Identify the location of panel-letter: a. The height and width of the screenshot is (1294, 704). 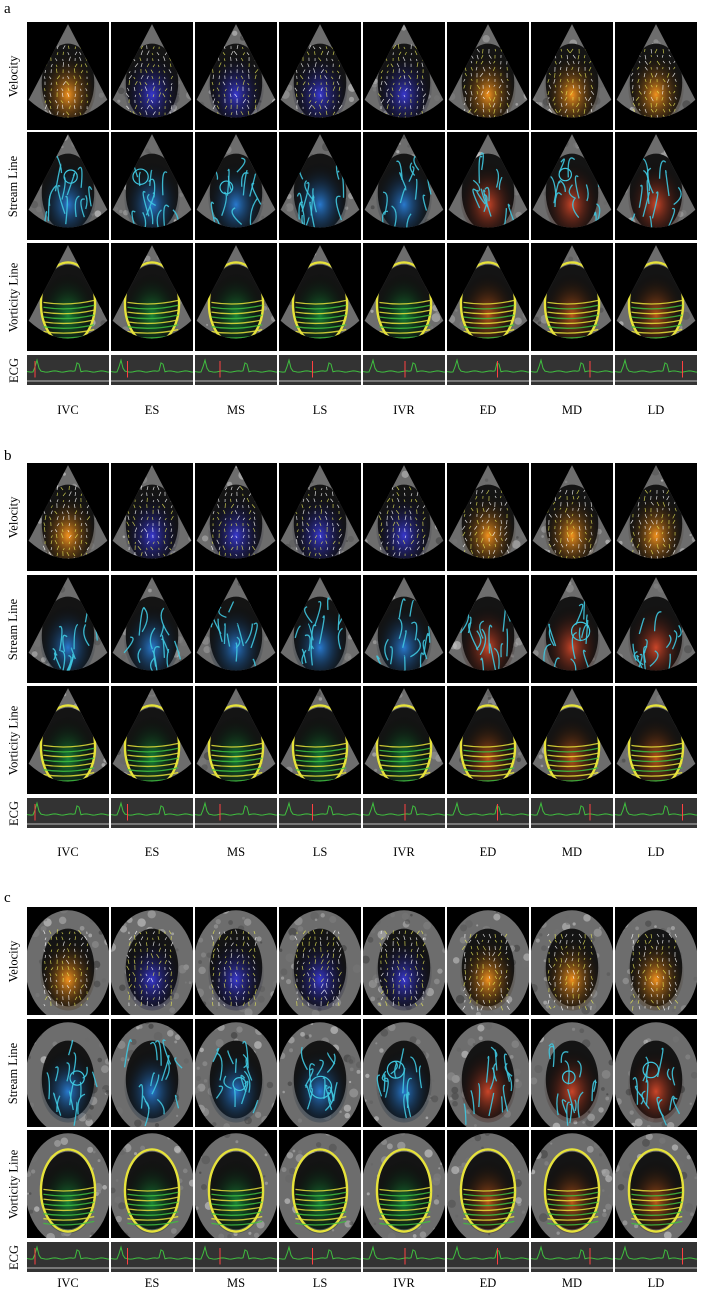
(7, 9).